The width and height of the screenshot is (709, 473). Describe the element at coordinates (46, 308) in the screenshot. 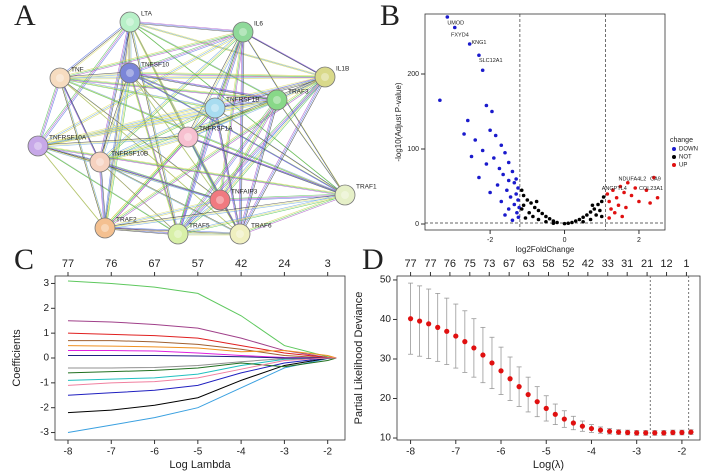

I see `y-tick-label: 2` at that location.